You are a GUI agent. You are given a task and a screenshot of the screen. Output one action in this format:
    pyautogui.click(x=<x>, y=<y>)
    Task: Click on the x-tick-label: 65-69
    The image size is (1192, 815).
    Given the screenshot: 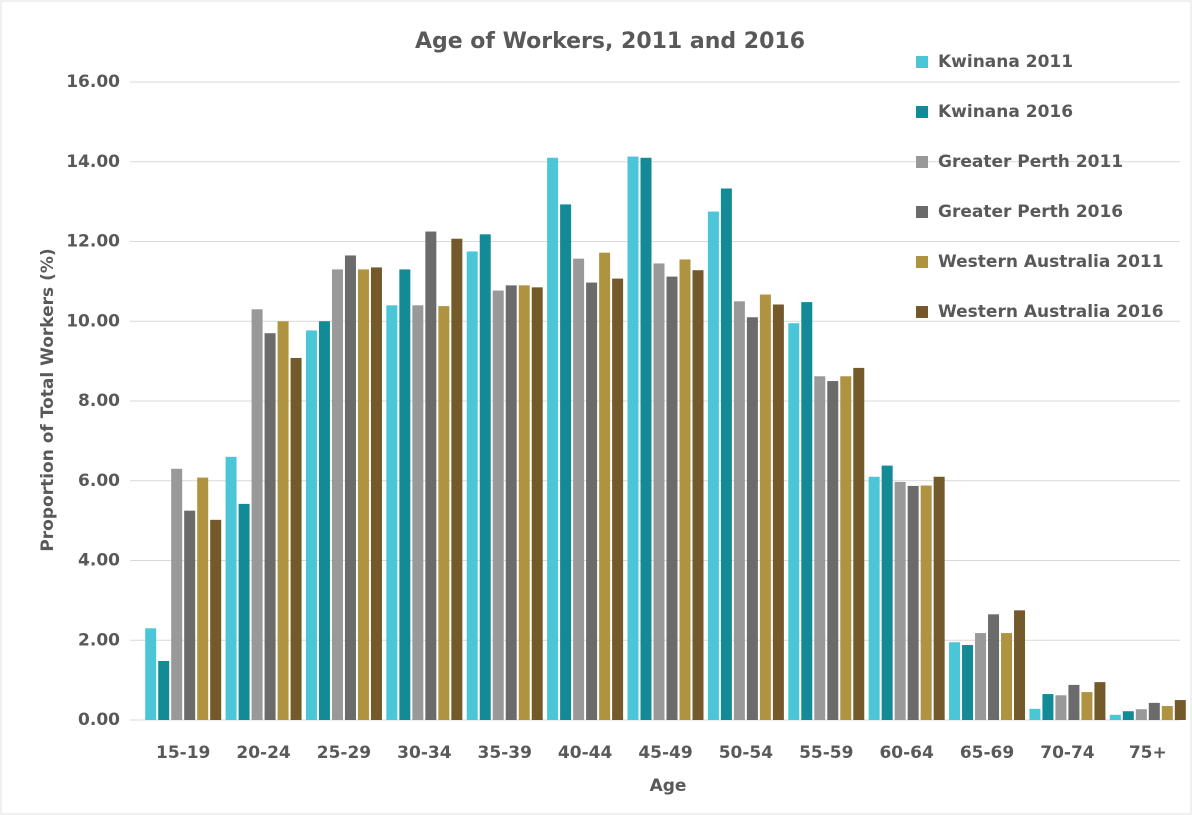 What is the action you would take?
    pyautogui.click(x=987, y=753)
    